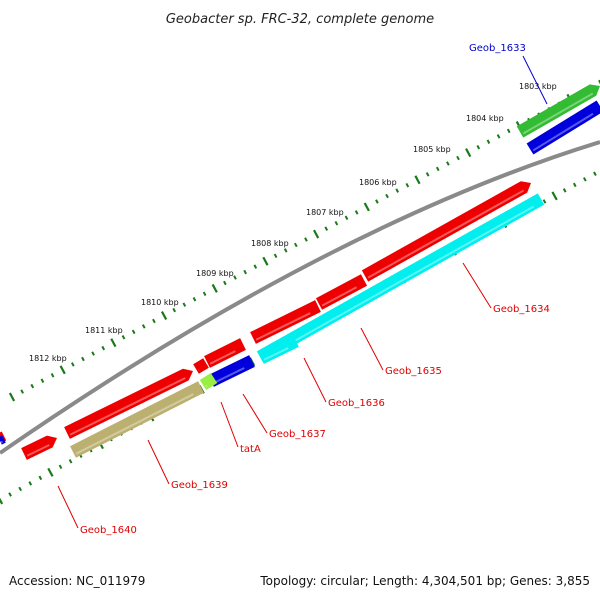 The height and width of the screenshot is (600, 600). Describe the element at coordinates (297, 434) in the screenshot. I see `gene-label: Geob_1637` at that location.